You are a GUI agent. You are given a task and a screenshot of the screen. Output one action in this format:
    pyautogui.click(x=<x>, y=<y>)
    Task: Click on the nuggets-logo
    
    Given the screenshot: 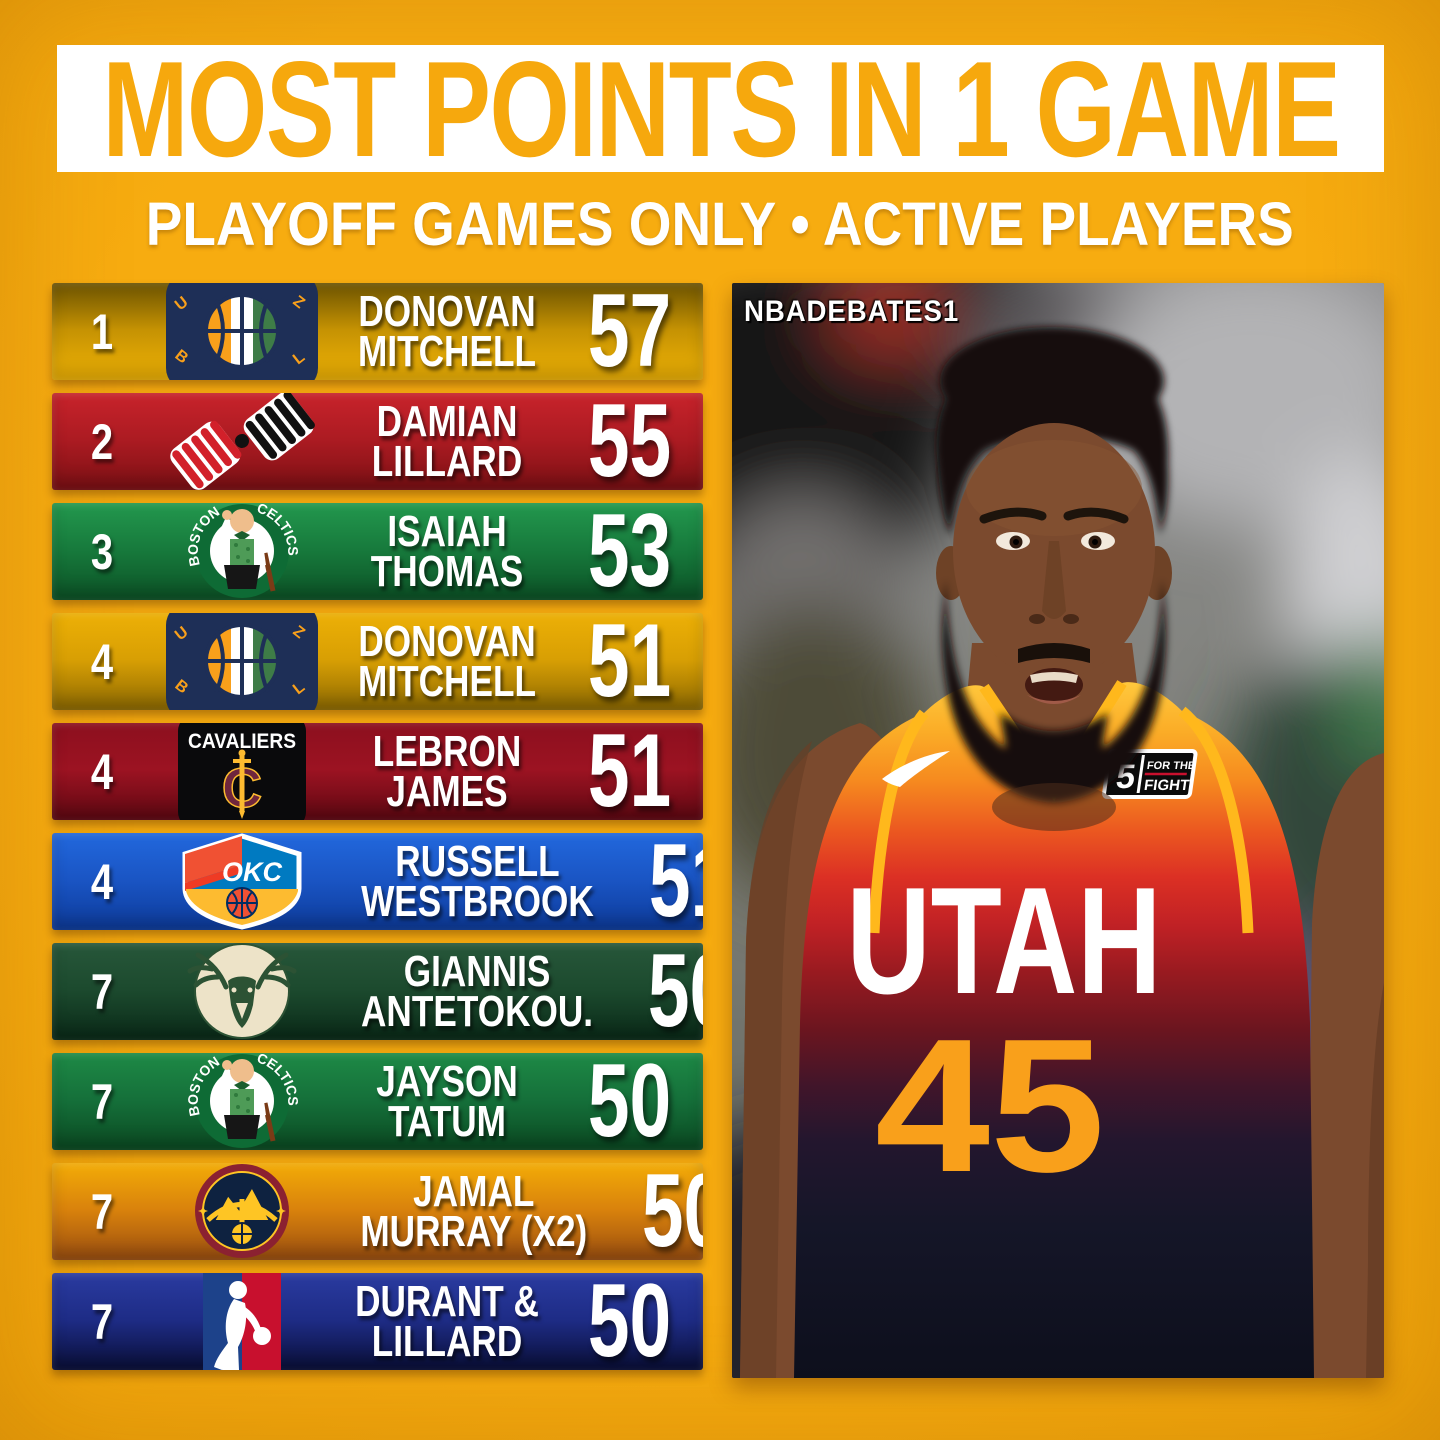 What is the action you would take?
    pyautogui.click(x=242, y=1211)
    